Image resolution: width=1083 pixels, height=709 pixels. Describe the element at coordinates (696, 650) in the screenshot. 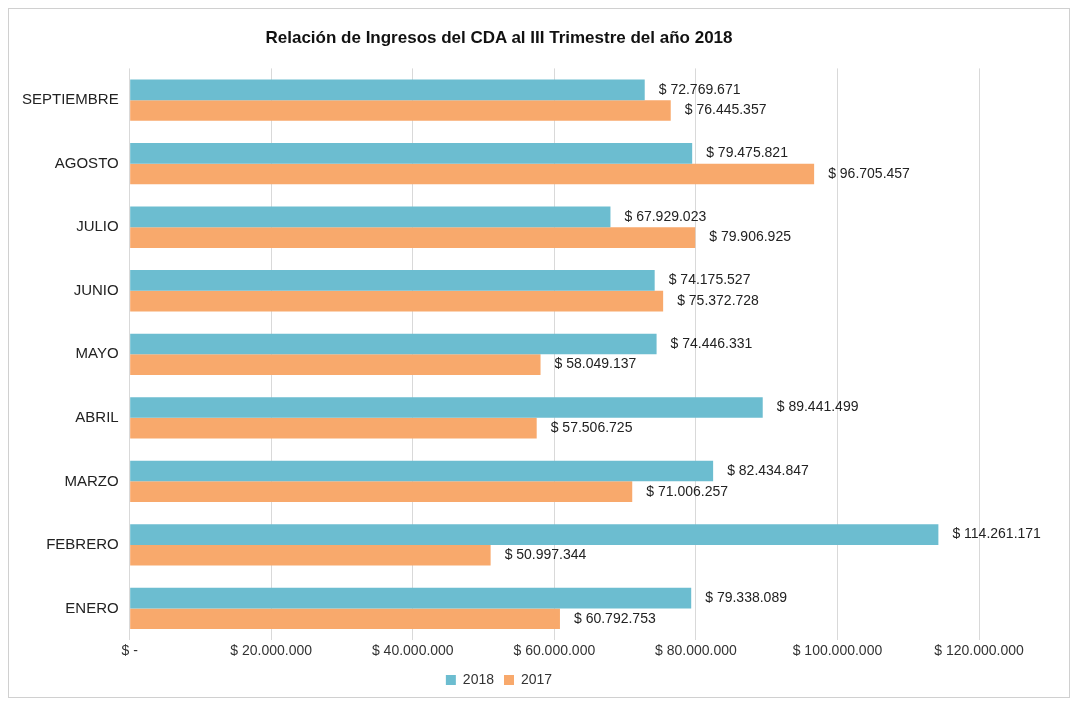

I see `x-tick-label: $ 80.000.000` at that location.